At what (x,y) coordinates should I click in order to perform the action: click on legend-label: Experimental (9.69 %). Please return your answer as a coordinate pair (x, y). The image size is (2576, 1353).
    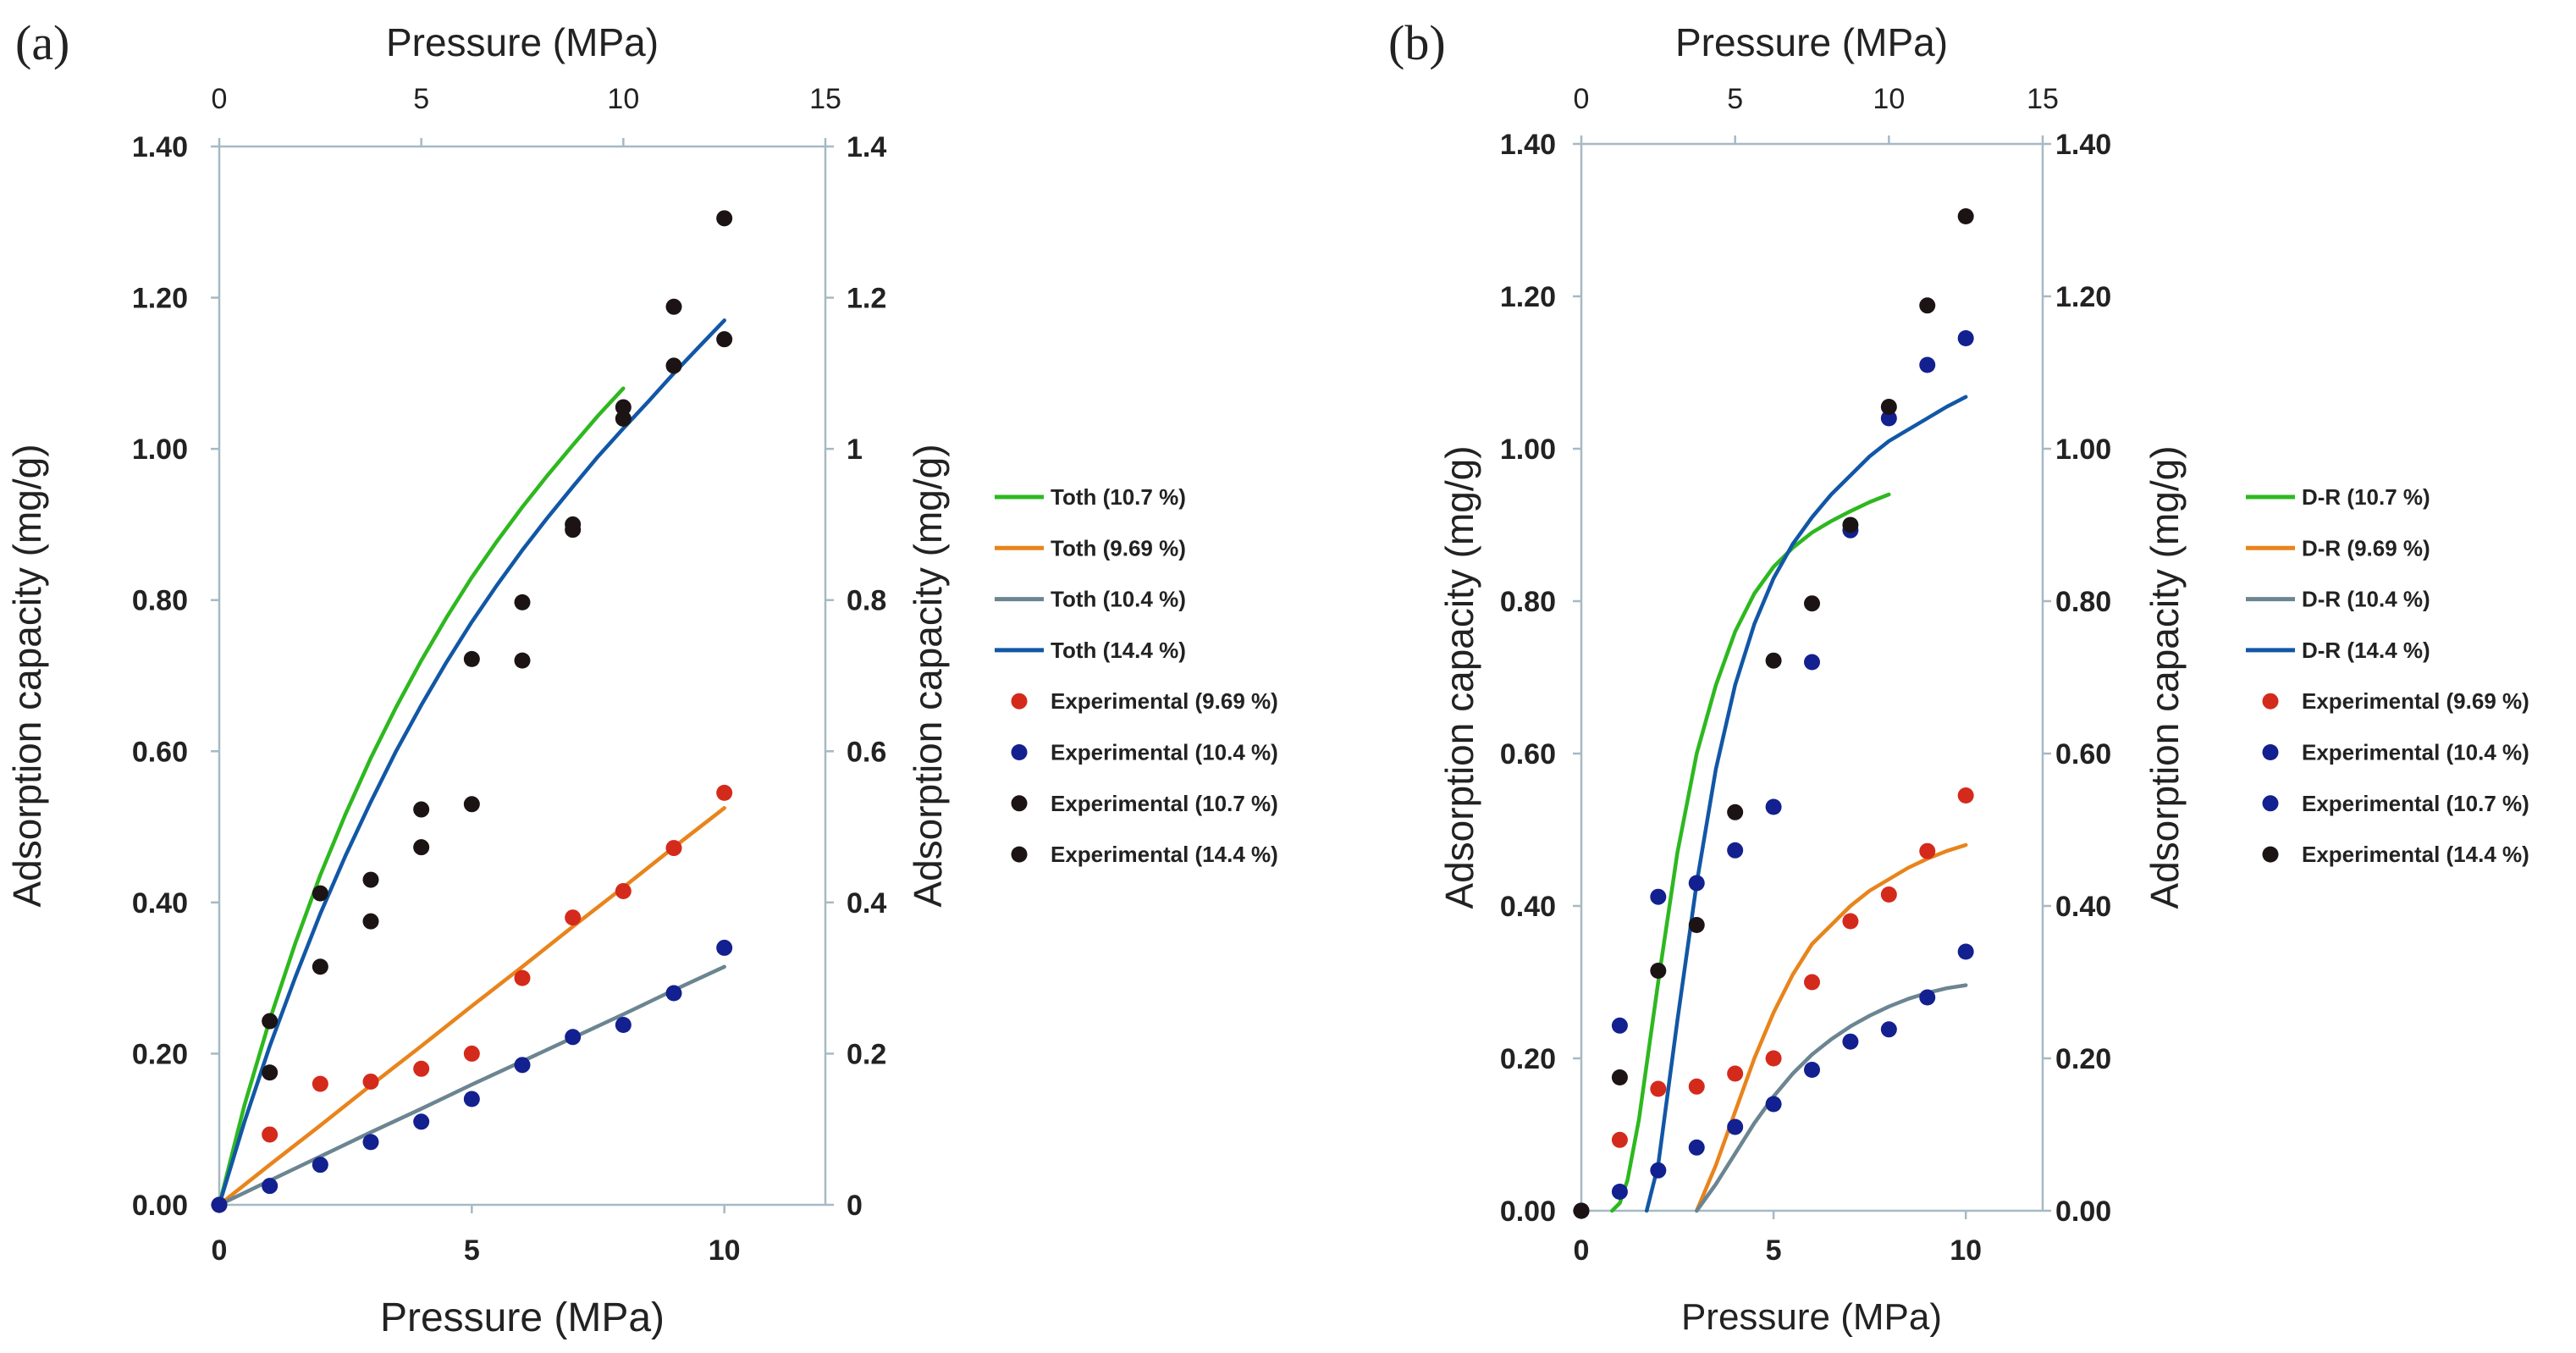
    Looking at the image, I should click on (1164, 701).